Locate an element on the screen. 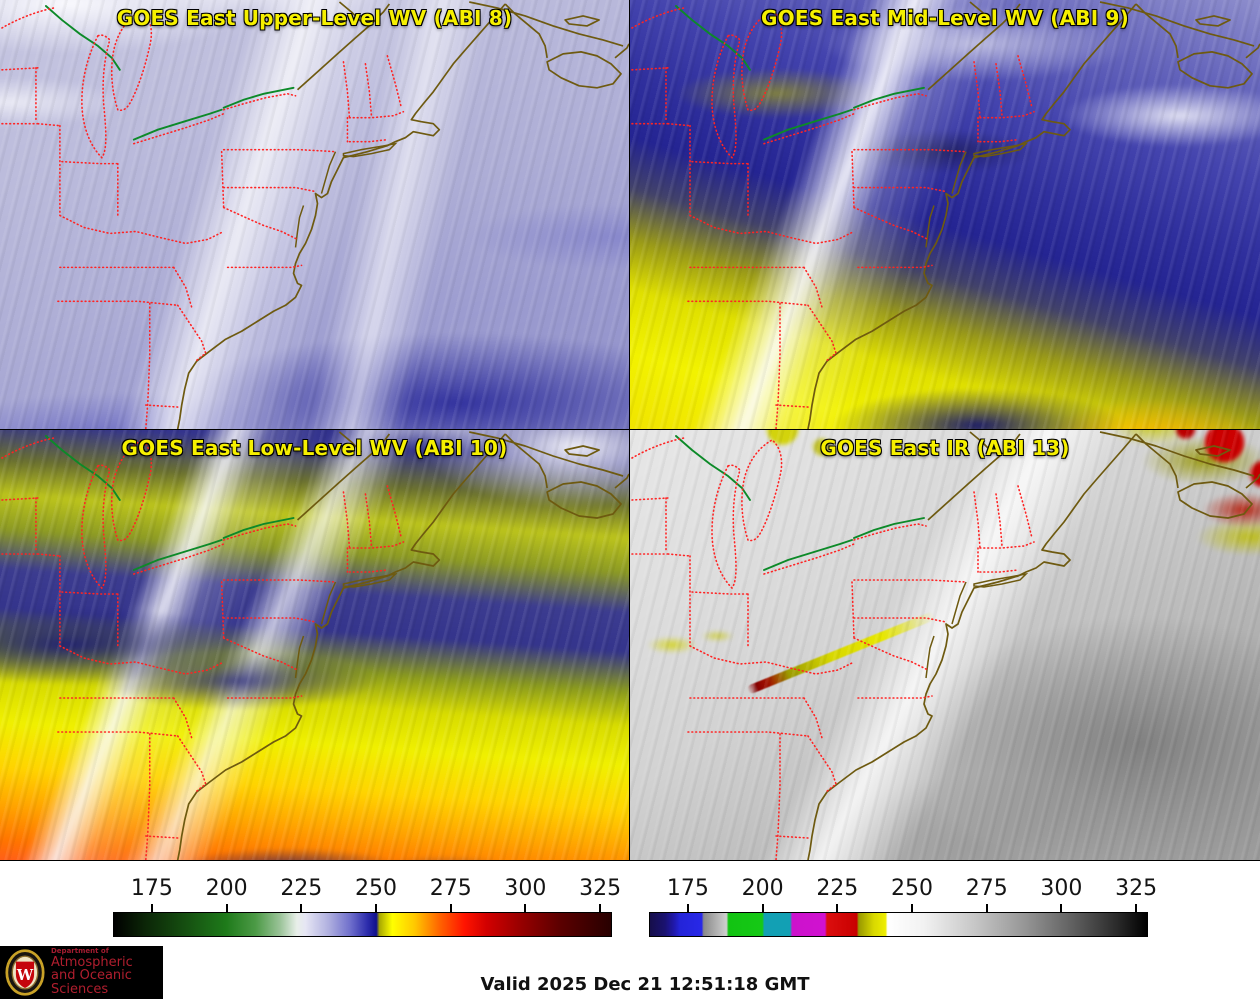 The width and height of the screenshot is (1260, 999). ir-colorbar-gradient is located at coordinates (898, 924).